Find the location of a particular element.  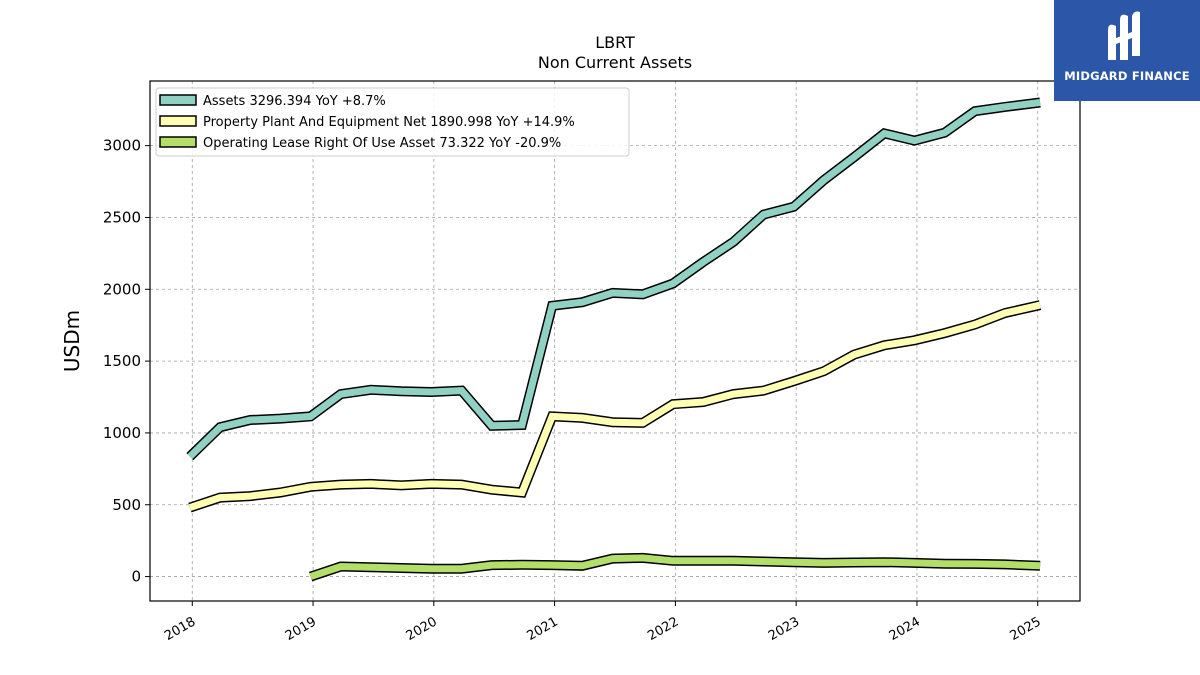

x-tick-label: 2023 is located at coordinates (784, 629).